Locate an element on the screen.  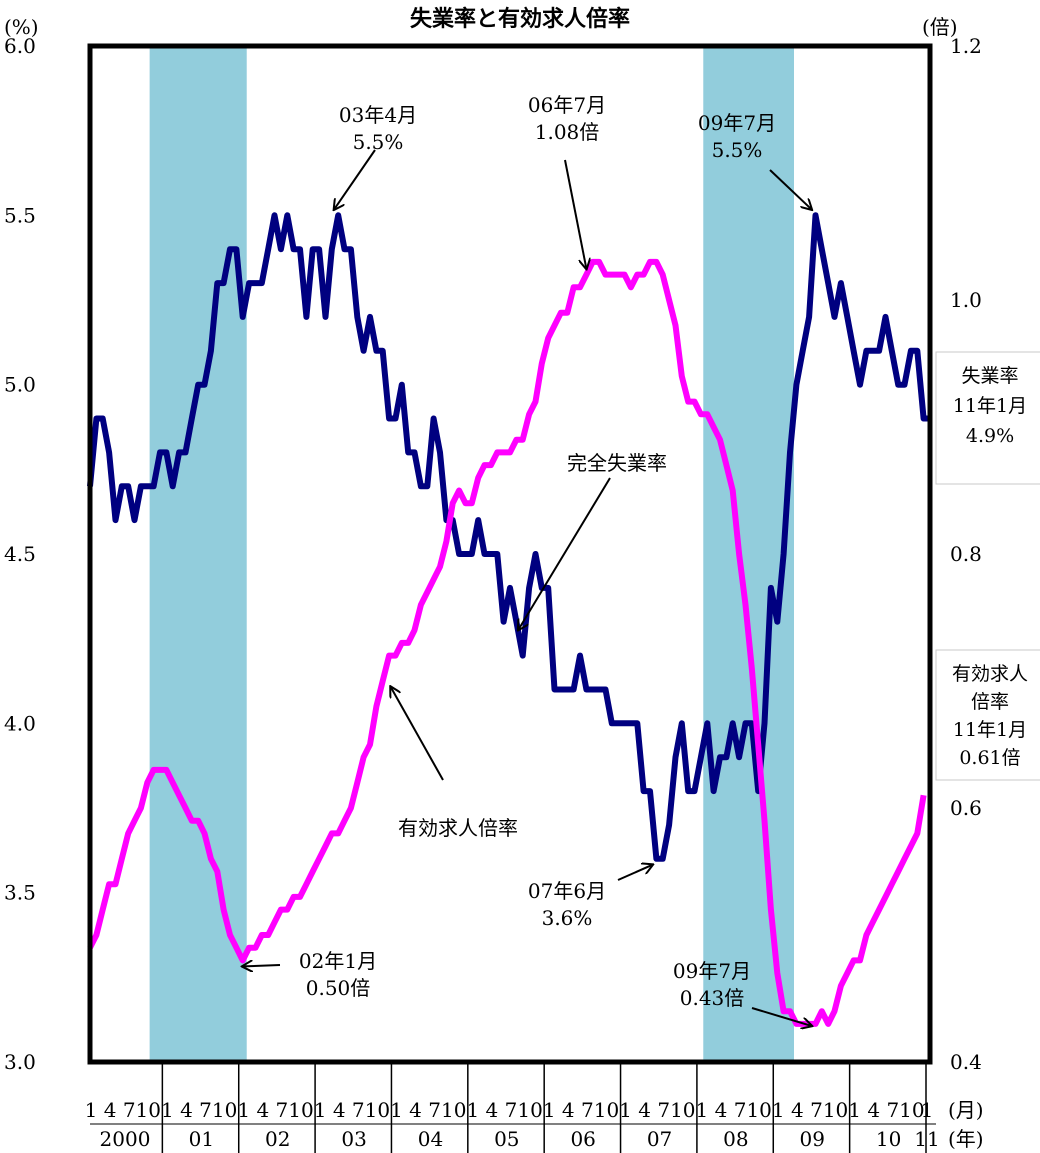
year-label: 07 is located at coordinates (659, 1139).